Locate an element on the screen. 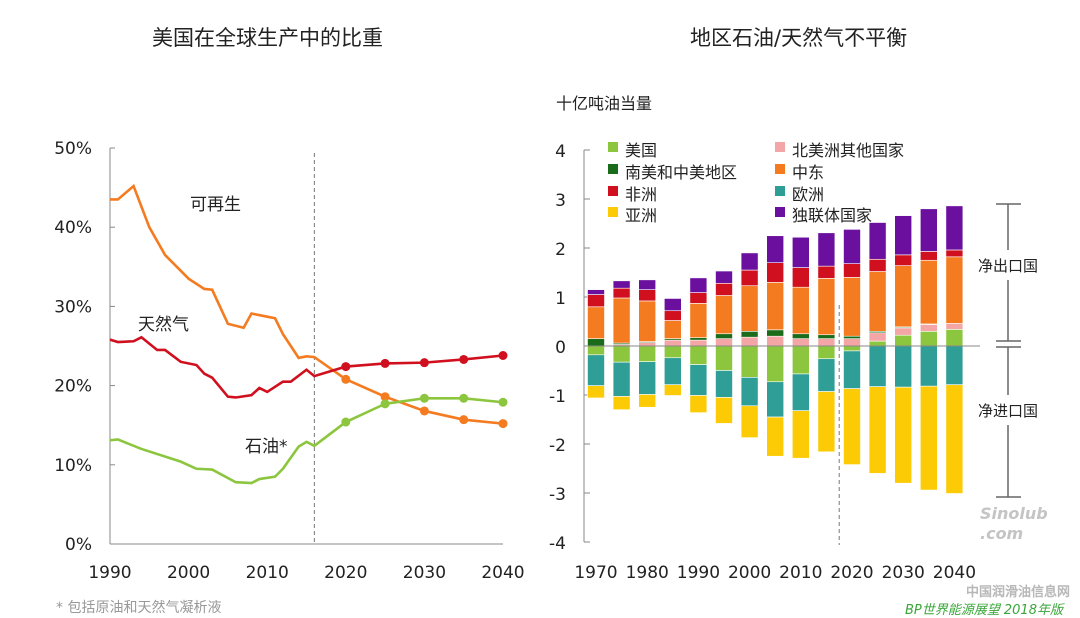 The width and height of the screenshot is (1080, 618). x-tick-label: 2010 is located at coordinates (800, 573).